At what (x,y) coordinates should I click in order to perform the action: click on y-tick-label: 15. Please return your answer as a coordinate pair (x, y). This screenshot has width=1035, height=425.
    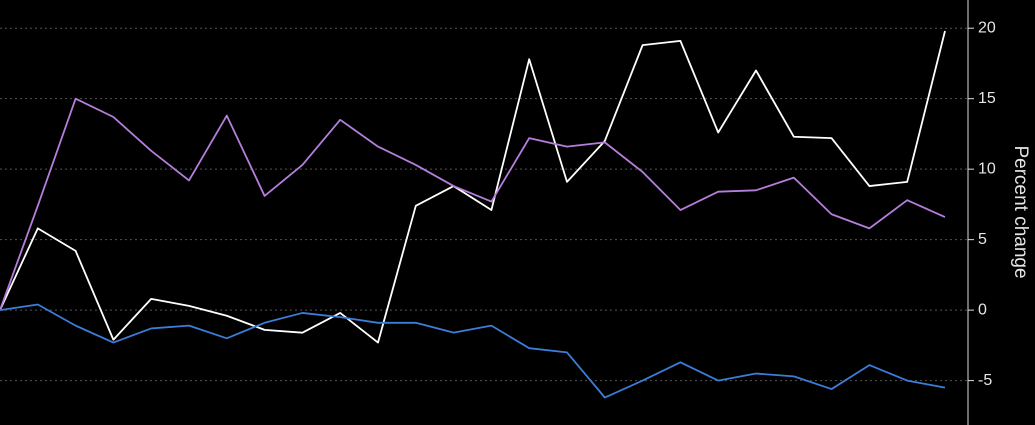
    Looking at the image, I should click on (987, 98).